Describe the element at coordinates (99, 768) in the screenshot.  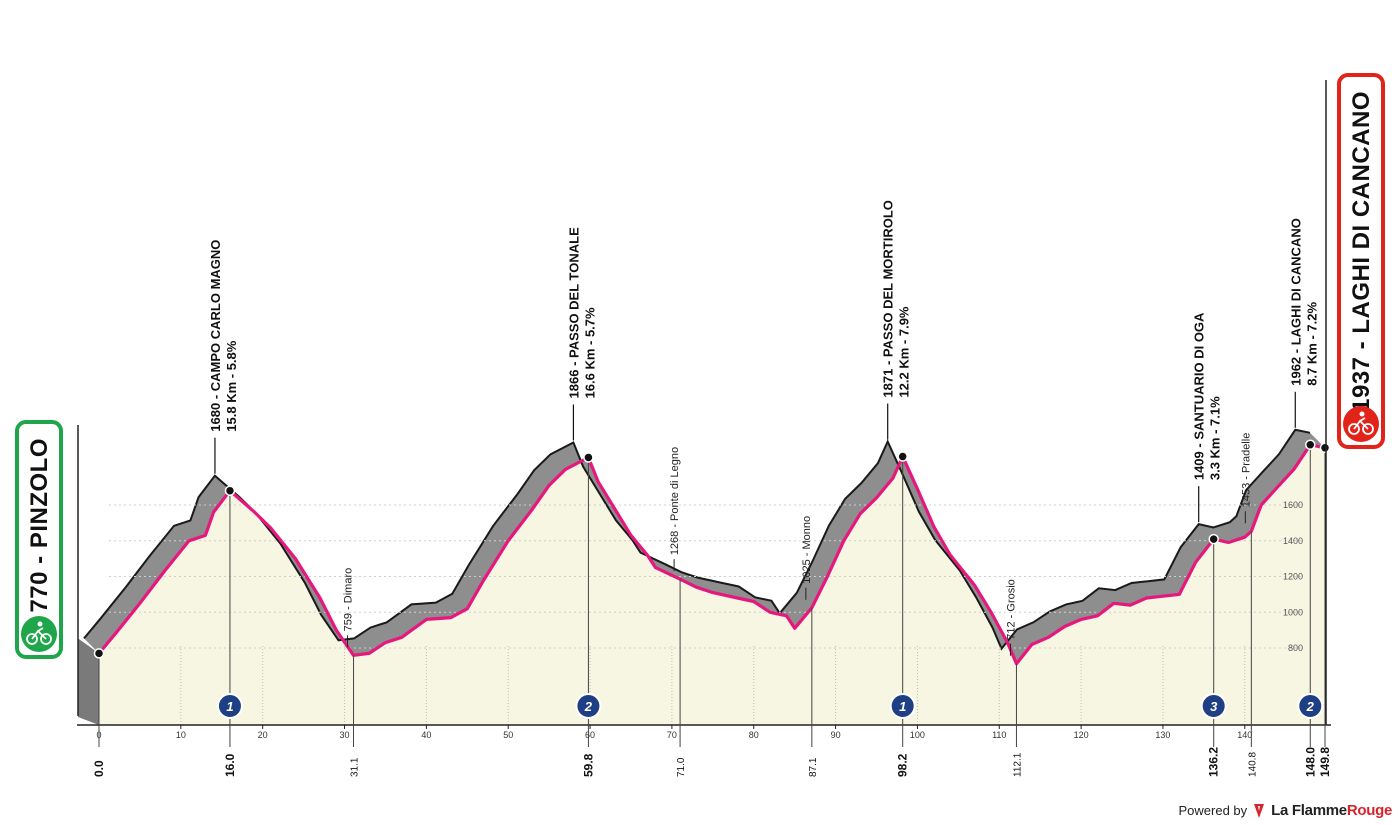
I see `km-marker-label: 0.0` at that location.